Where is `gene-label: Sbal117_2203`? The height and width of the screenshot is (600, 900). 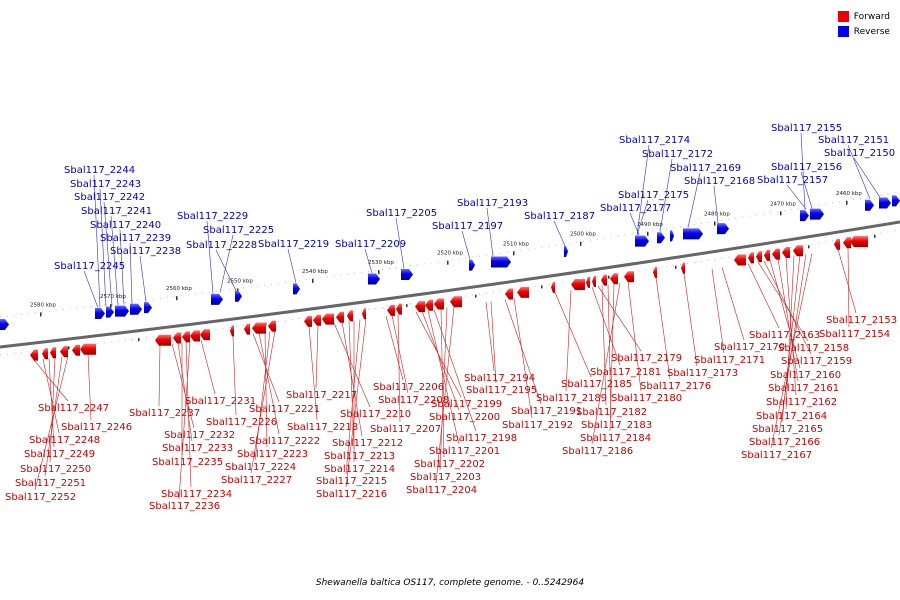
gene-label: Sbal117_2203 is located at coordinates (445, 477).